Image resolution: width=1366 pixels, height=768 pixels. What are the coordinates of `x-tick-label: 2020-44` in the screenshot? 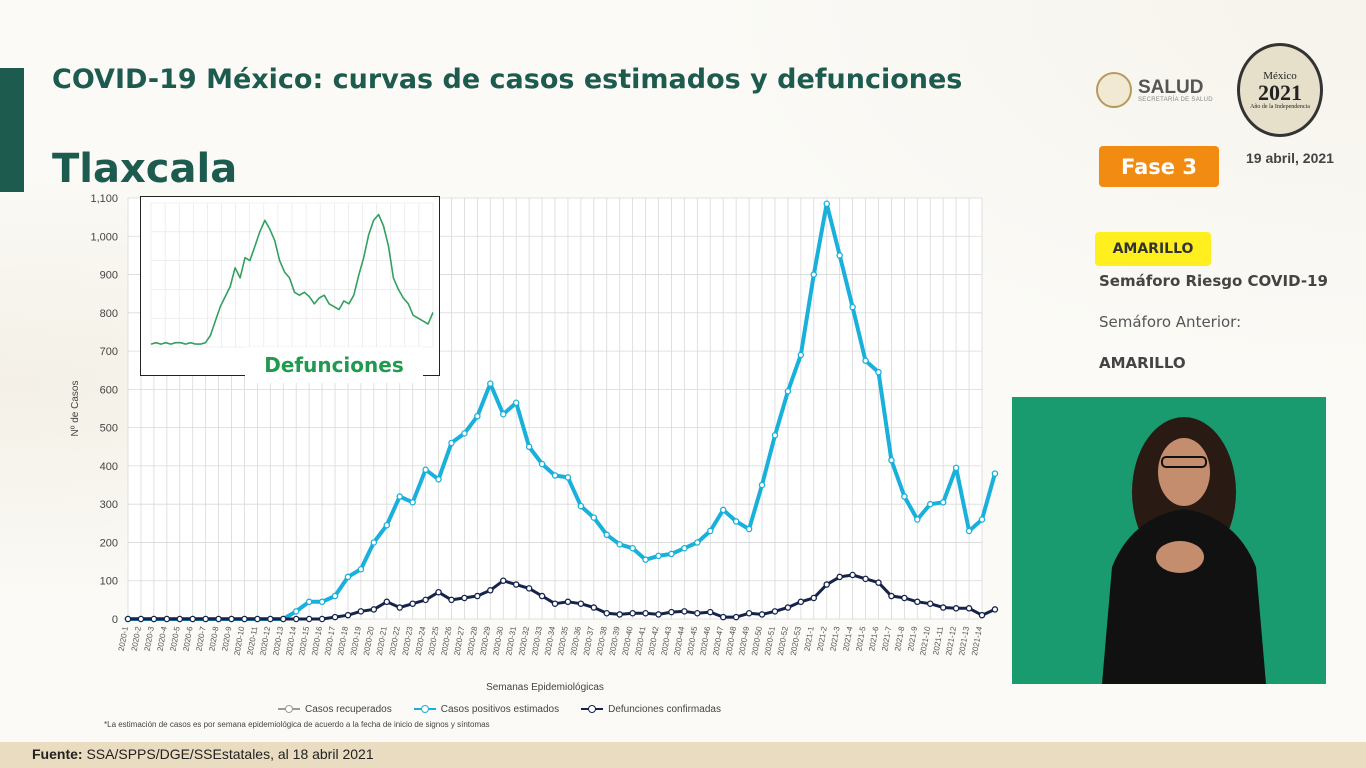 It's located at (679, 640).